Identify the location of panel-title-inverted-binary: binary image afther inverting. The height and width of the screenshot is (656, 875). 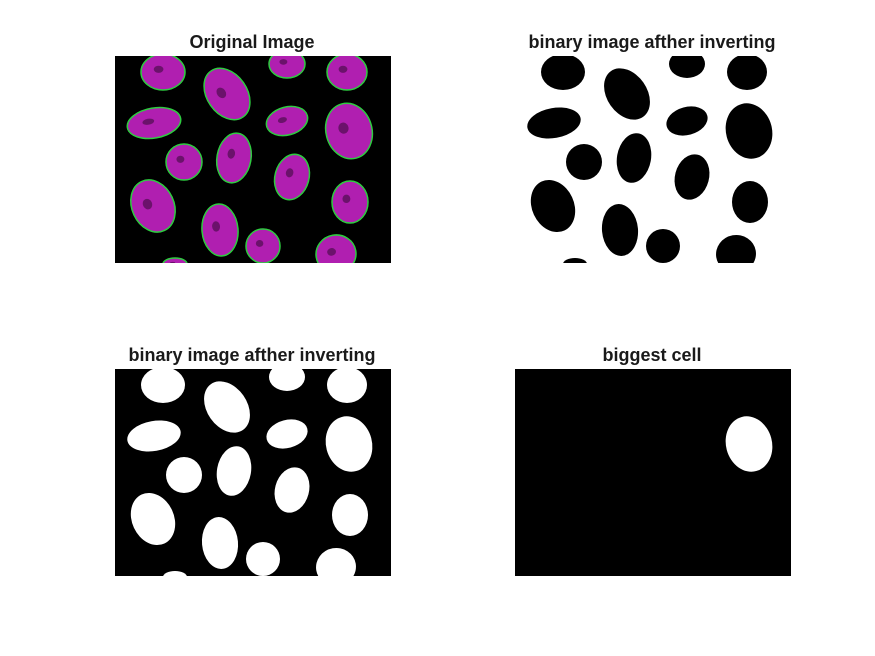
(652, 42).